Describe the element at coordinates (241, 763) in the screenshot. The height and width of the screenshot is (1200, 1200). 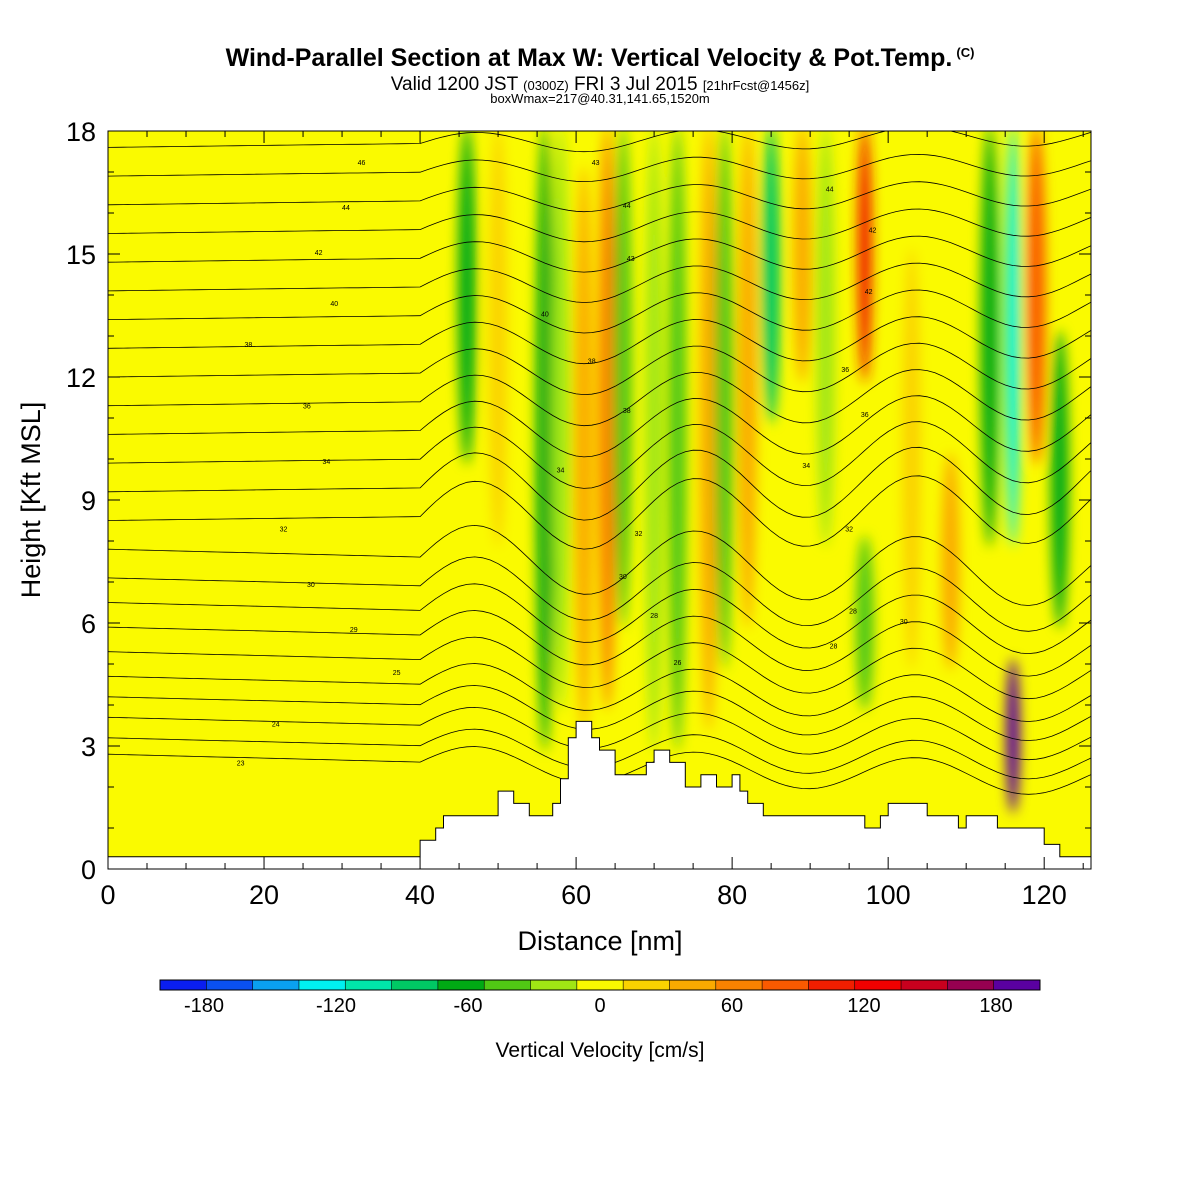
I see `contour-label: 23` at that location.